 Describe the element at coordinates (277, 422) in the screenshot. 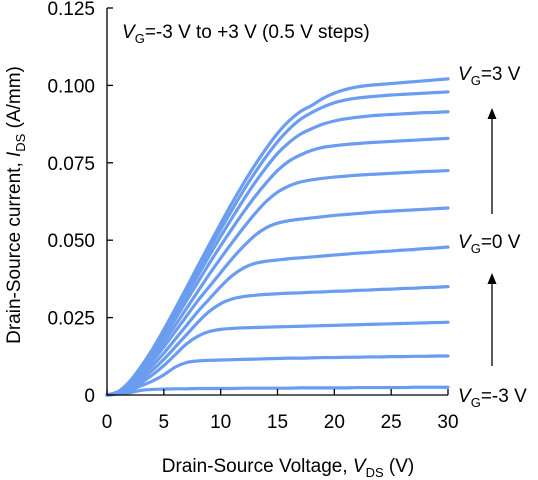

I see `x-tick-label: 15` at that location.